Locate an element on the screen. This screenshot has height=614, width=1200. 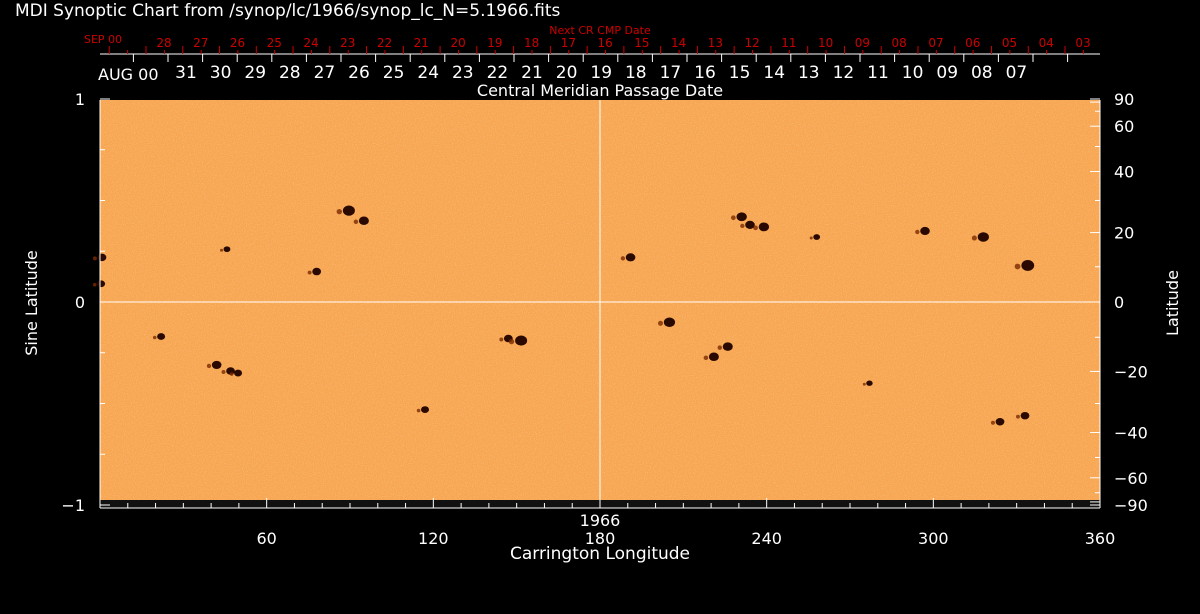
next-cr-date-label: 15 is located at coordinates (641, 43).